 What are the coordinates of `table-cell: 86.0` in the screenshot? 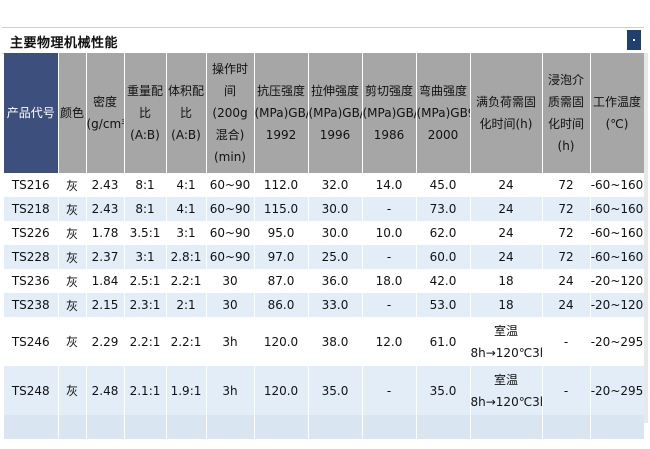 It's located at (281, 305).